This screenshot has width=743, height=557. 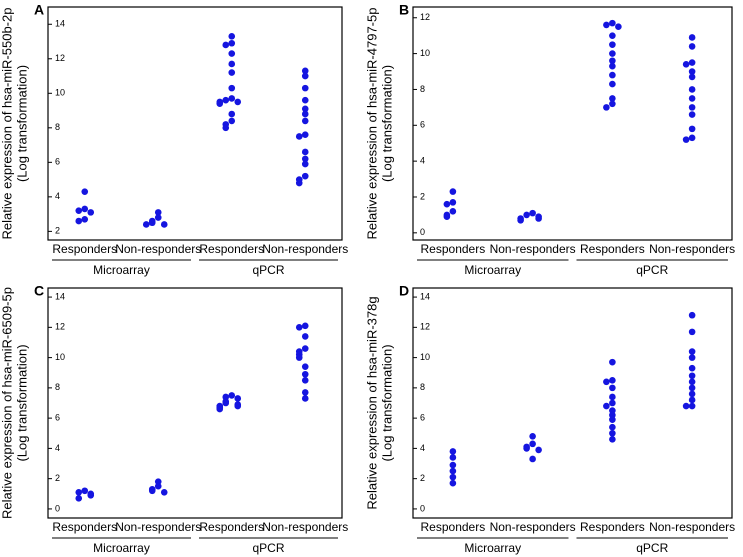 I want to click on y-axis-label: Relative expression of hsa-miR-6509-5p, so click(x=7, y=403).